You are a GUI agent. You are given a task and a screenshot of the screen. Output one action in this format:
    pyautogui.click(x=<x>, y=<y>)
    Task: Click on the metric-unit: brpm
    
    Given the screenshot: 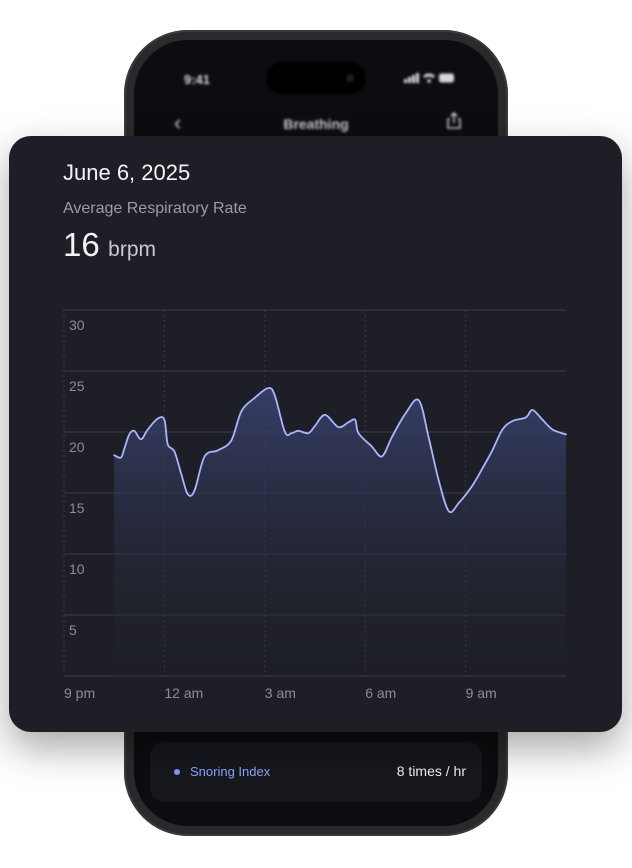 What is the action you would take?
    pyautogui.click(x=132, y=249)
    